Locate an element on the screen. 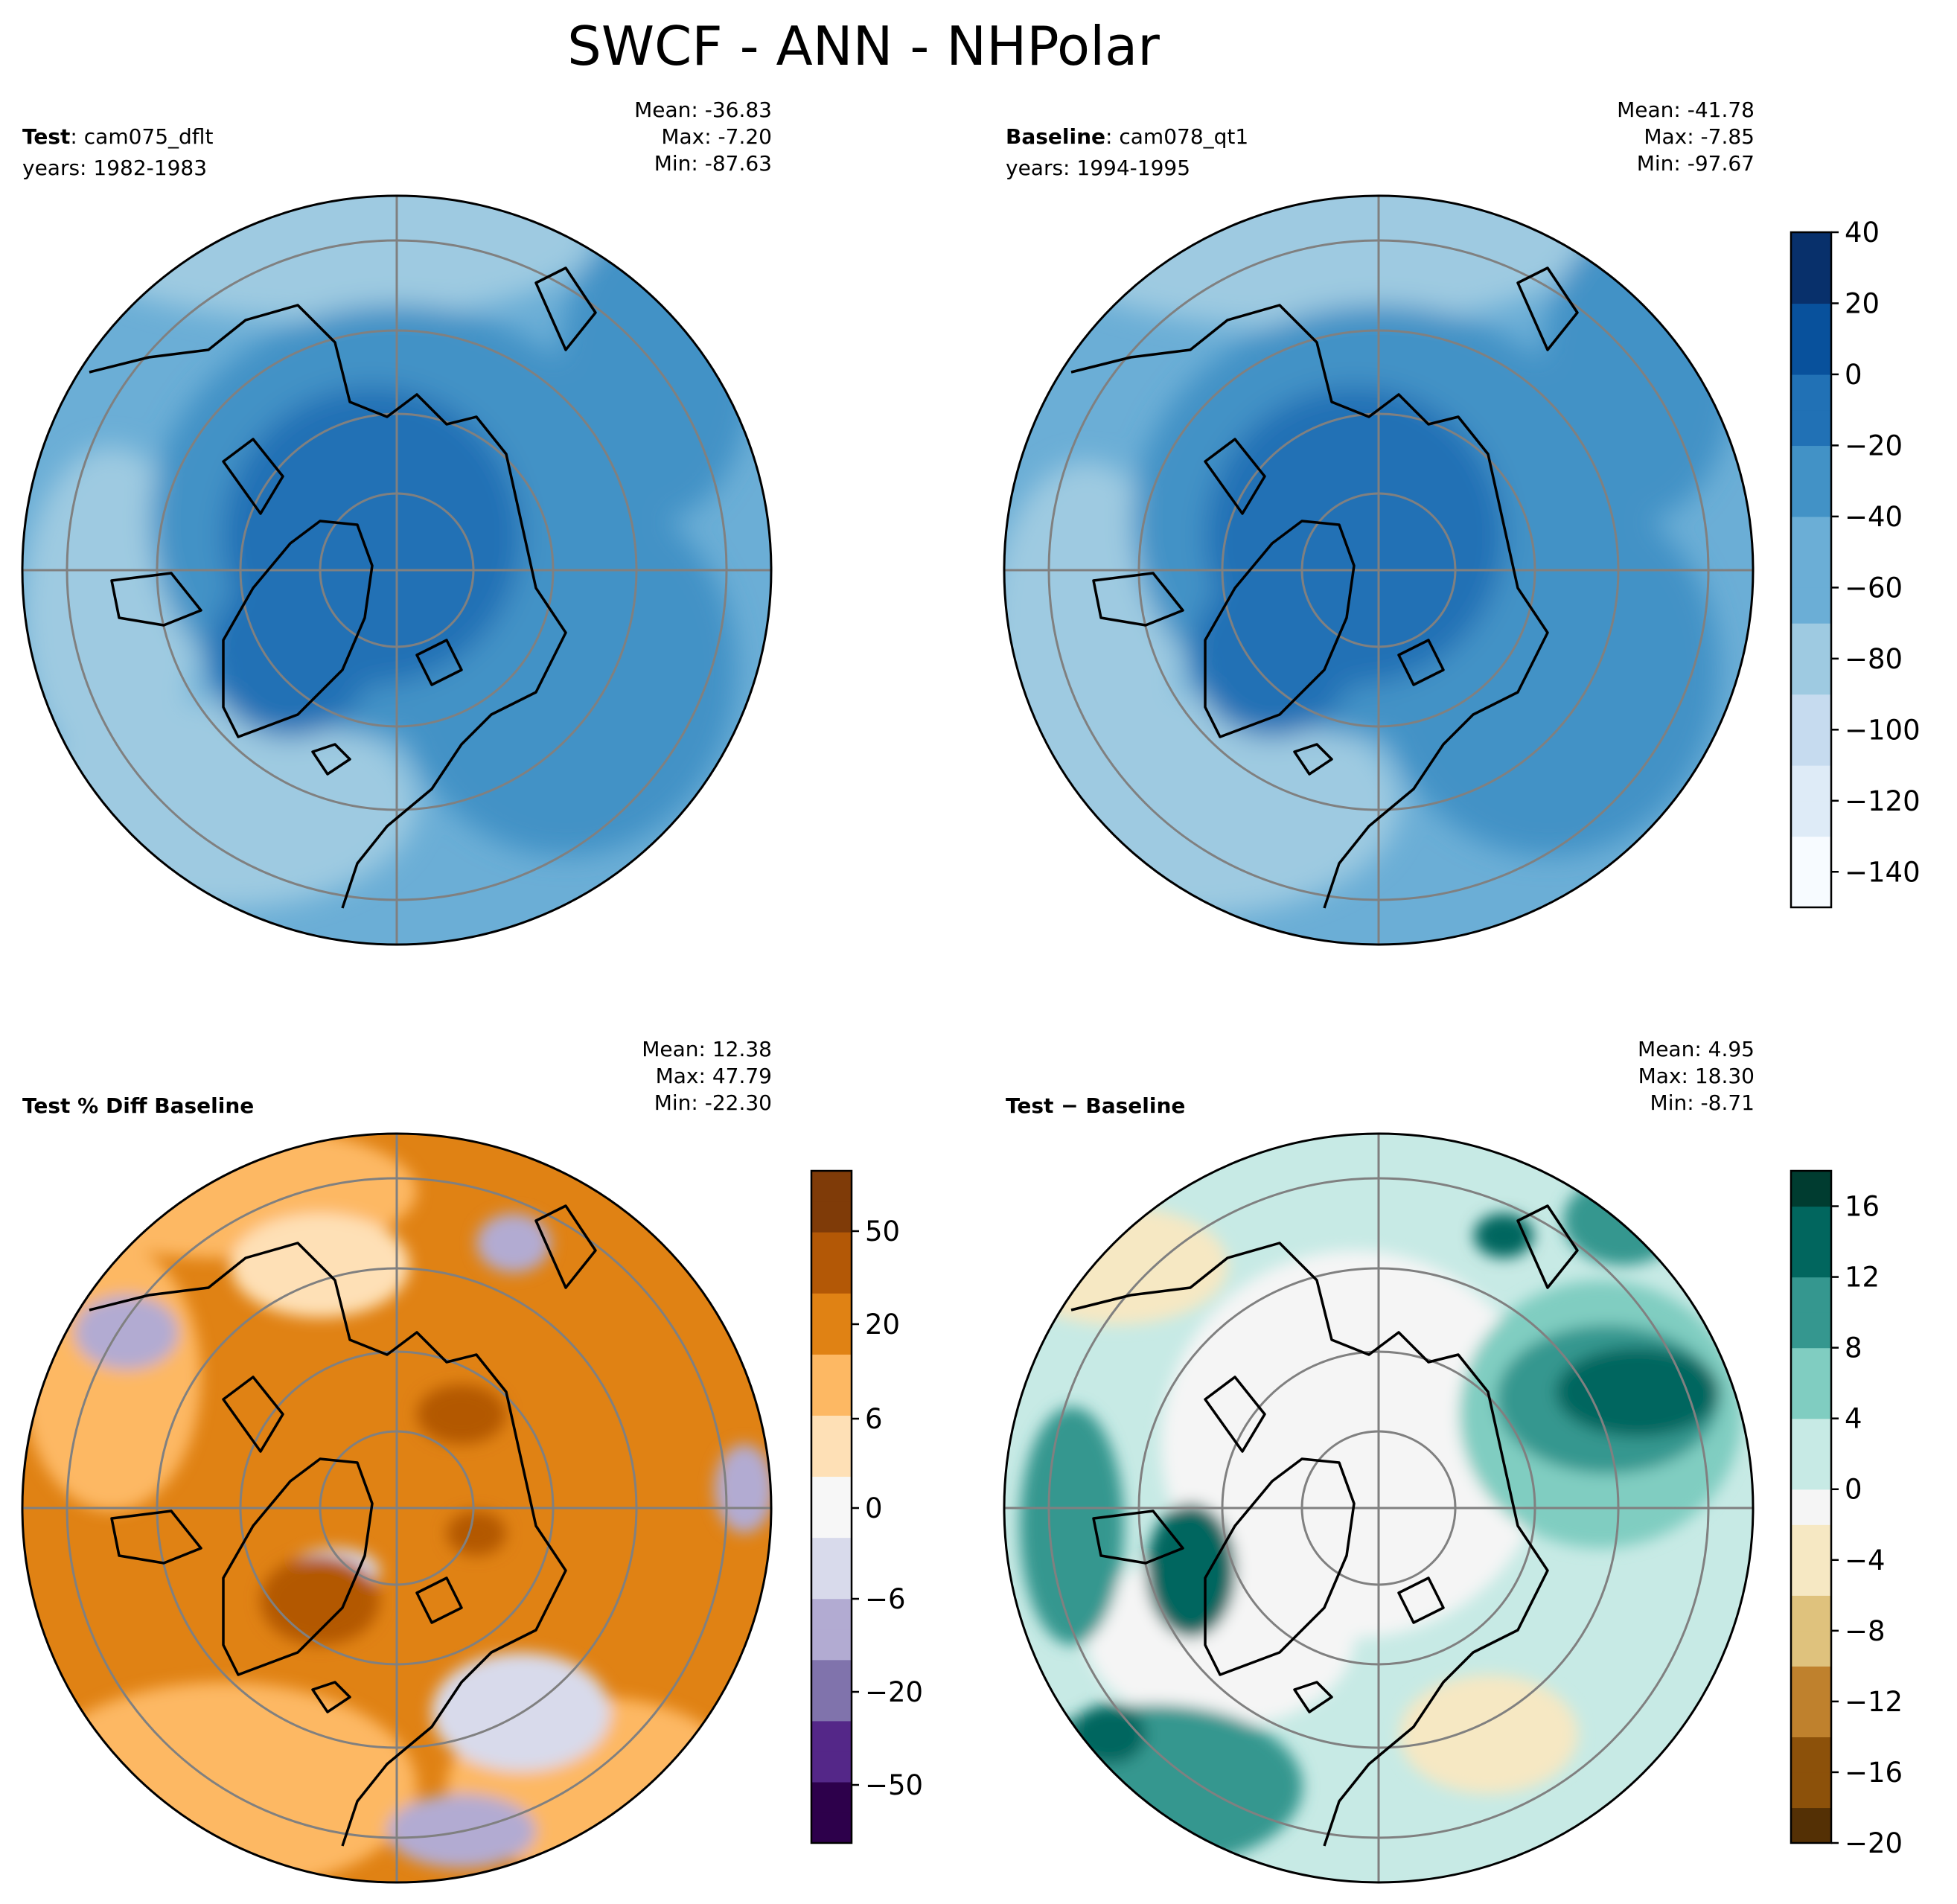 The image size is (1957, 1904). test-case-label: Test: cam075_dflt is located at coordinates (118, 136).